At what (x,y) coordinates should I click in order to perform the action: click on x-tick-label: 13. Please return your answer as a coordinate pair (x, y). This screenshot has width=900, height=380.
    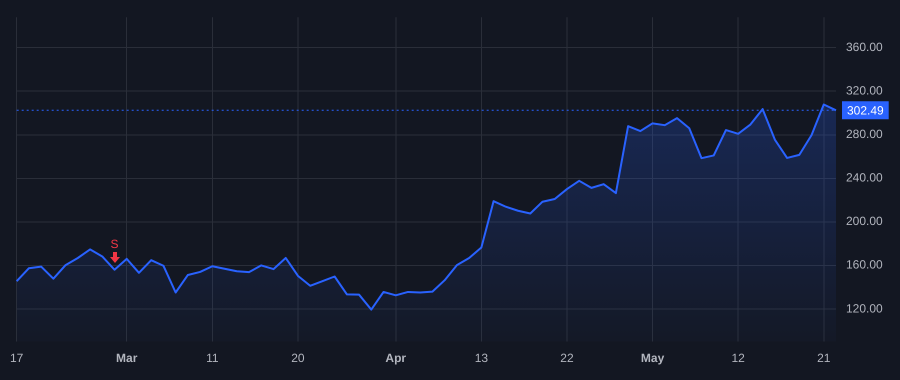
    Looking at the image, I should click on (481, 358).